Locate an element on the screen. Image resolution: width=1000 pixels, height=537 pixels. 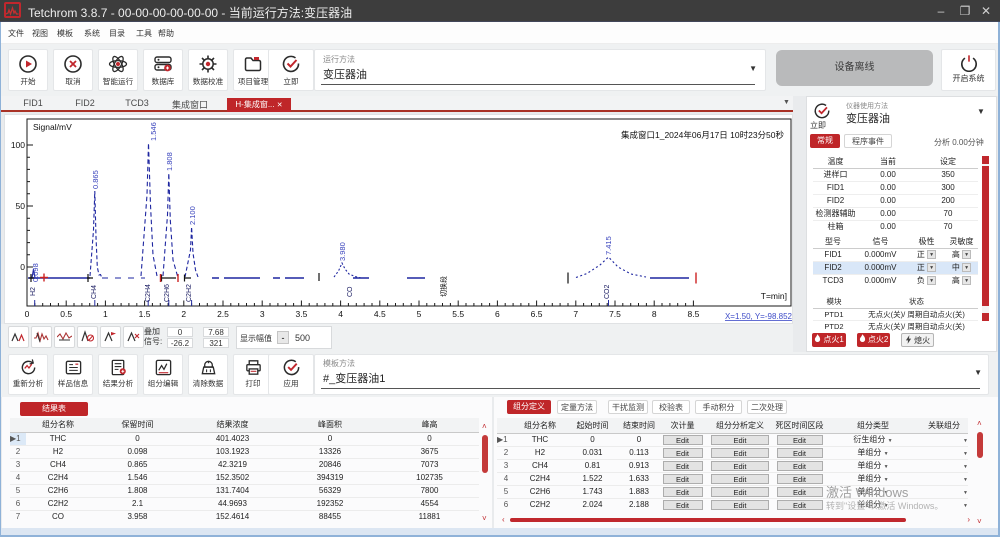
svg-text: CO2 is located at coordinates (607, 292).